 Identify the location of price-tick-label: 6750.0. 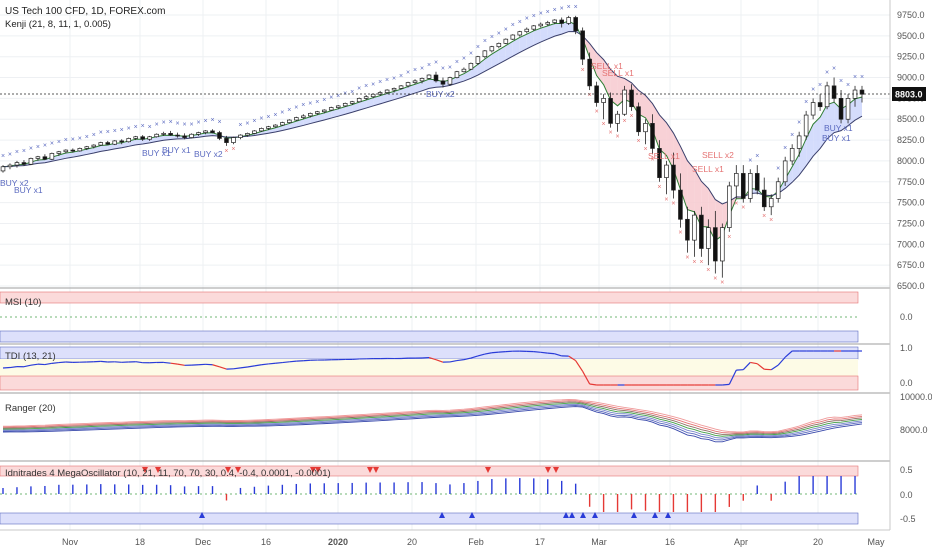
(911, 265).